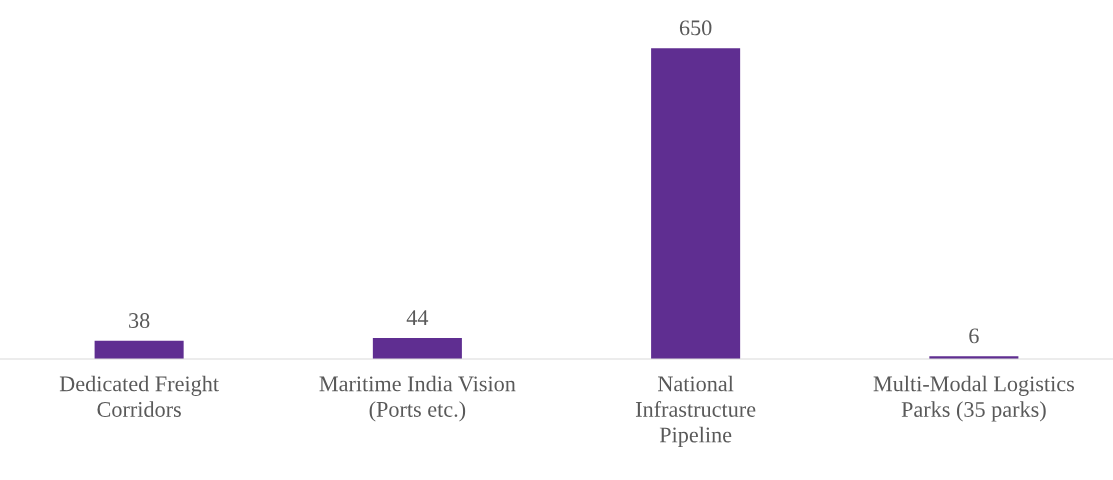  I want to click on x-tick-label: Multi-Modal Logistics Parks (35 parks), so click(973, 398).